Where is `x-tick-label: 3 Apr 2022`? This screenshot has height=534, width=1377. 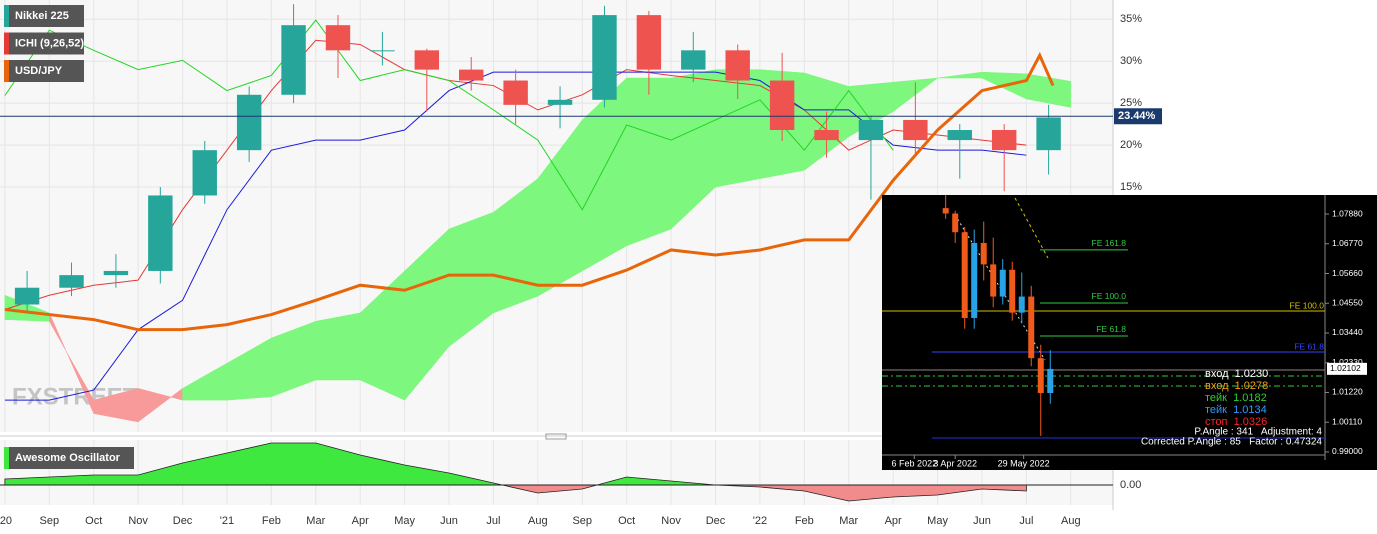
x-tick-label: 3 Apr 2022 is located at coordinates (955, 463).